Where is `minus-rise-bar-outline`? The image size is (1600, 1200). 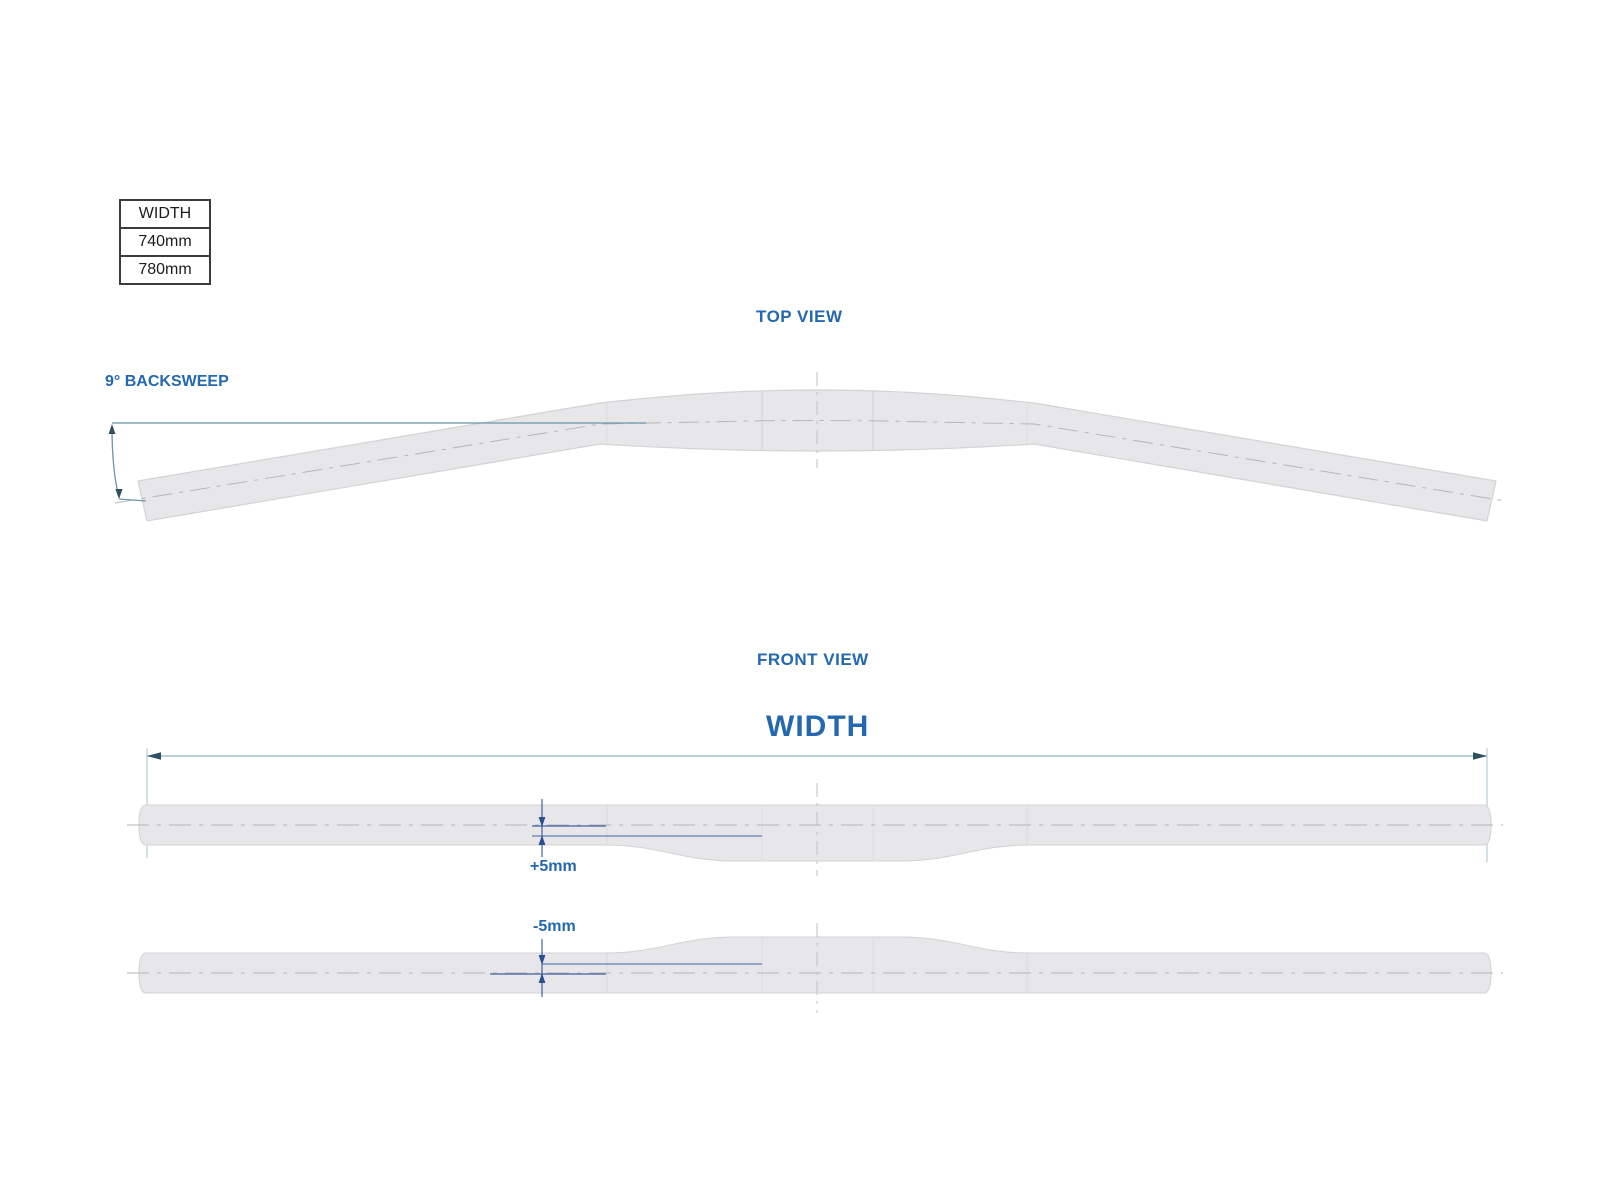
minus-rise-bar-outline is located at coordinates (815, 965).